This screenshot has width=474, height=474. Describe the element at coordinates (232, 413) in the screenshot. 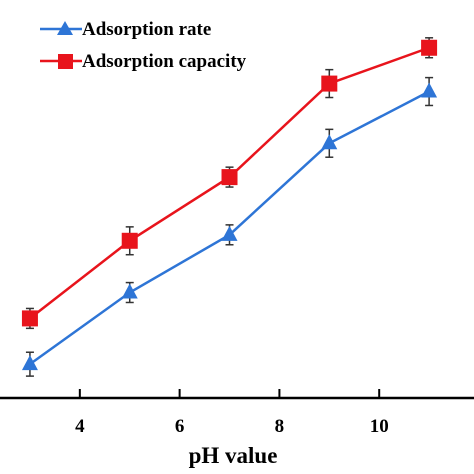

I see `x-axis-ticks: 4 6 8 10` at that location.